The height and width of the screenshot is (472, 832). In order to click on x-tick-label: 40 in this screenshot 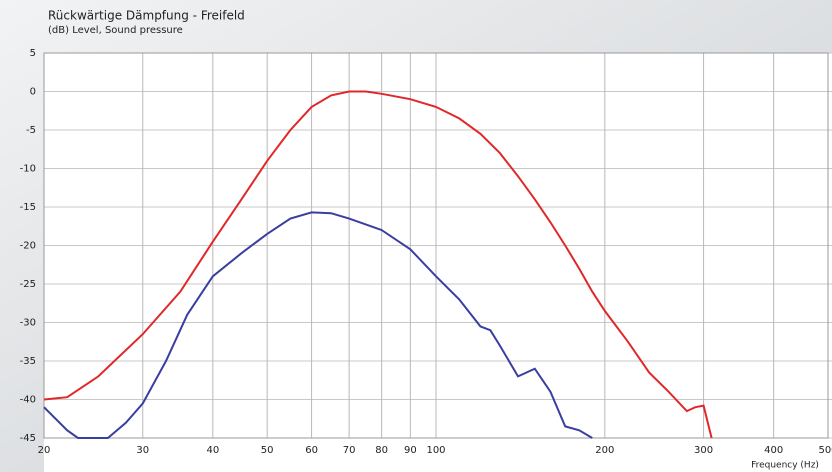, I will do `click(212, 450)`.